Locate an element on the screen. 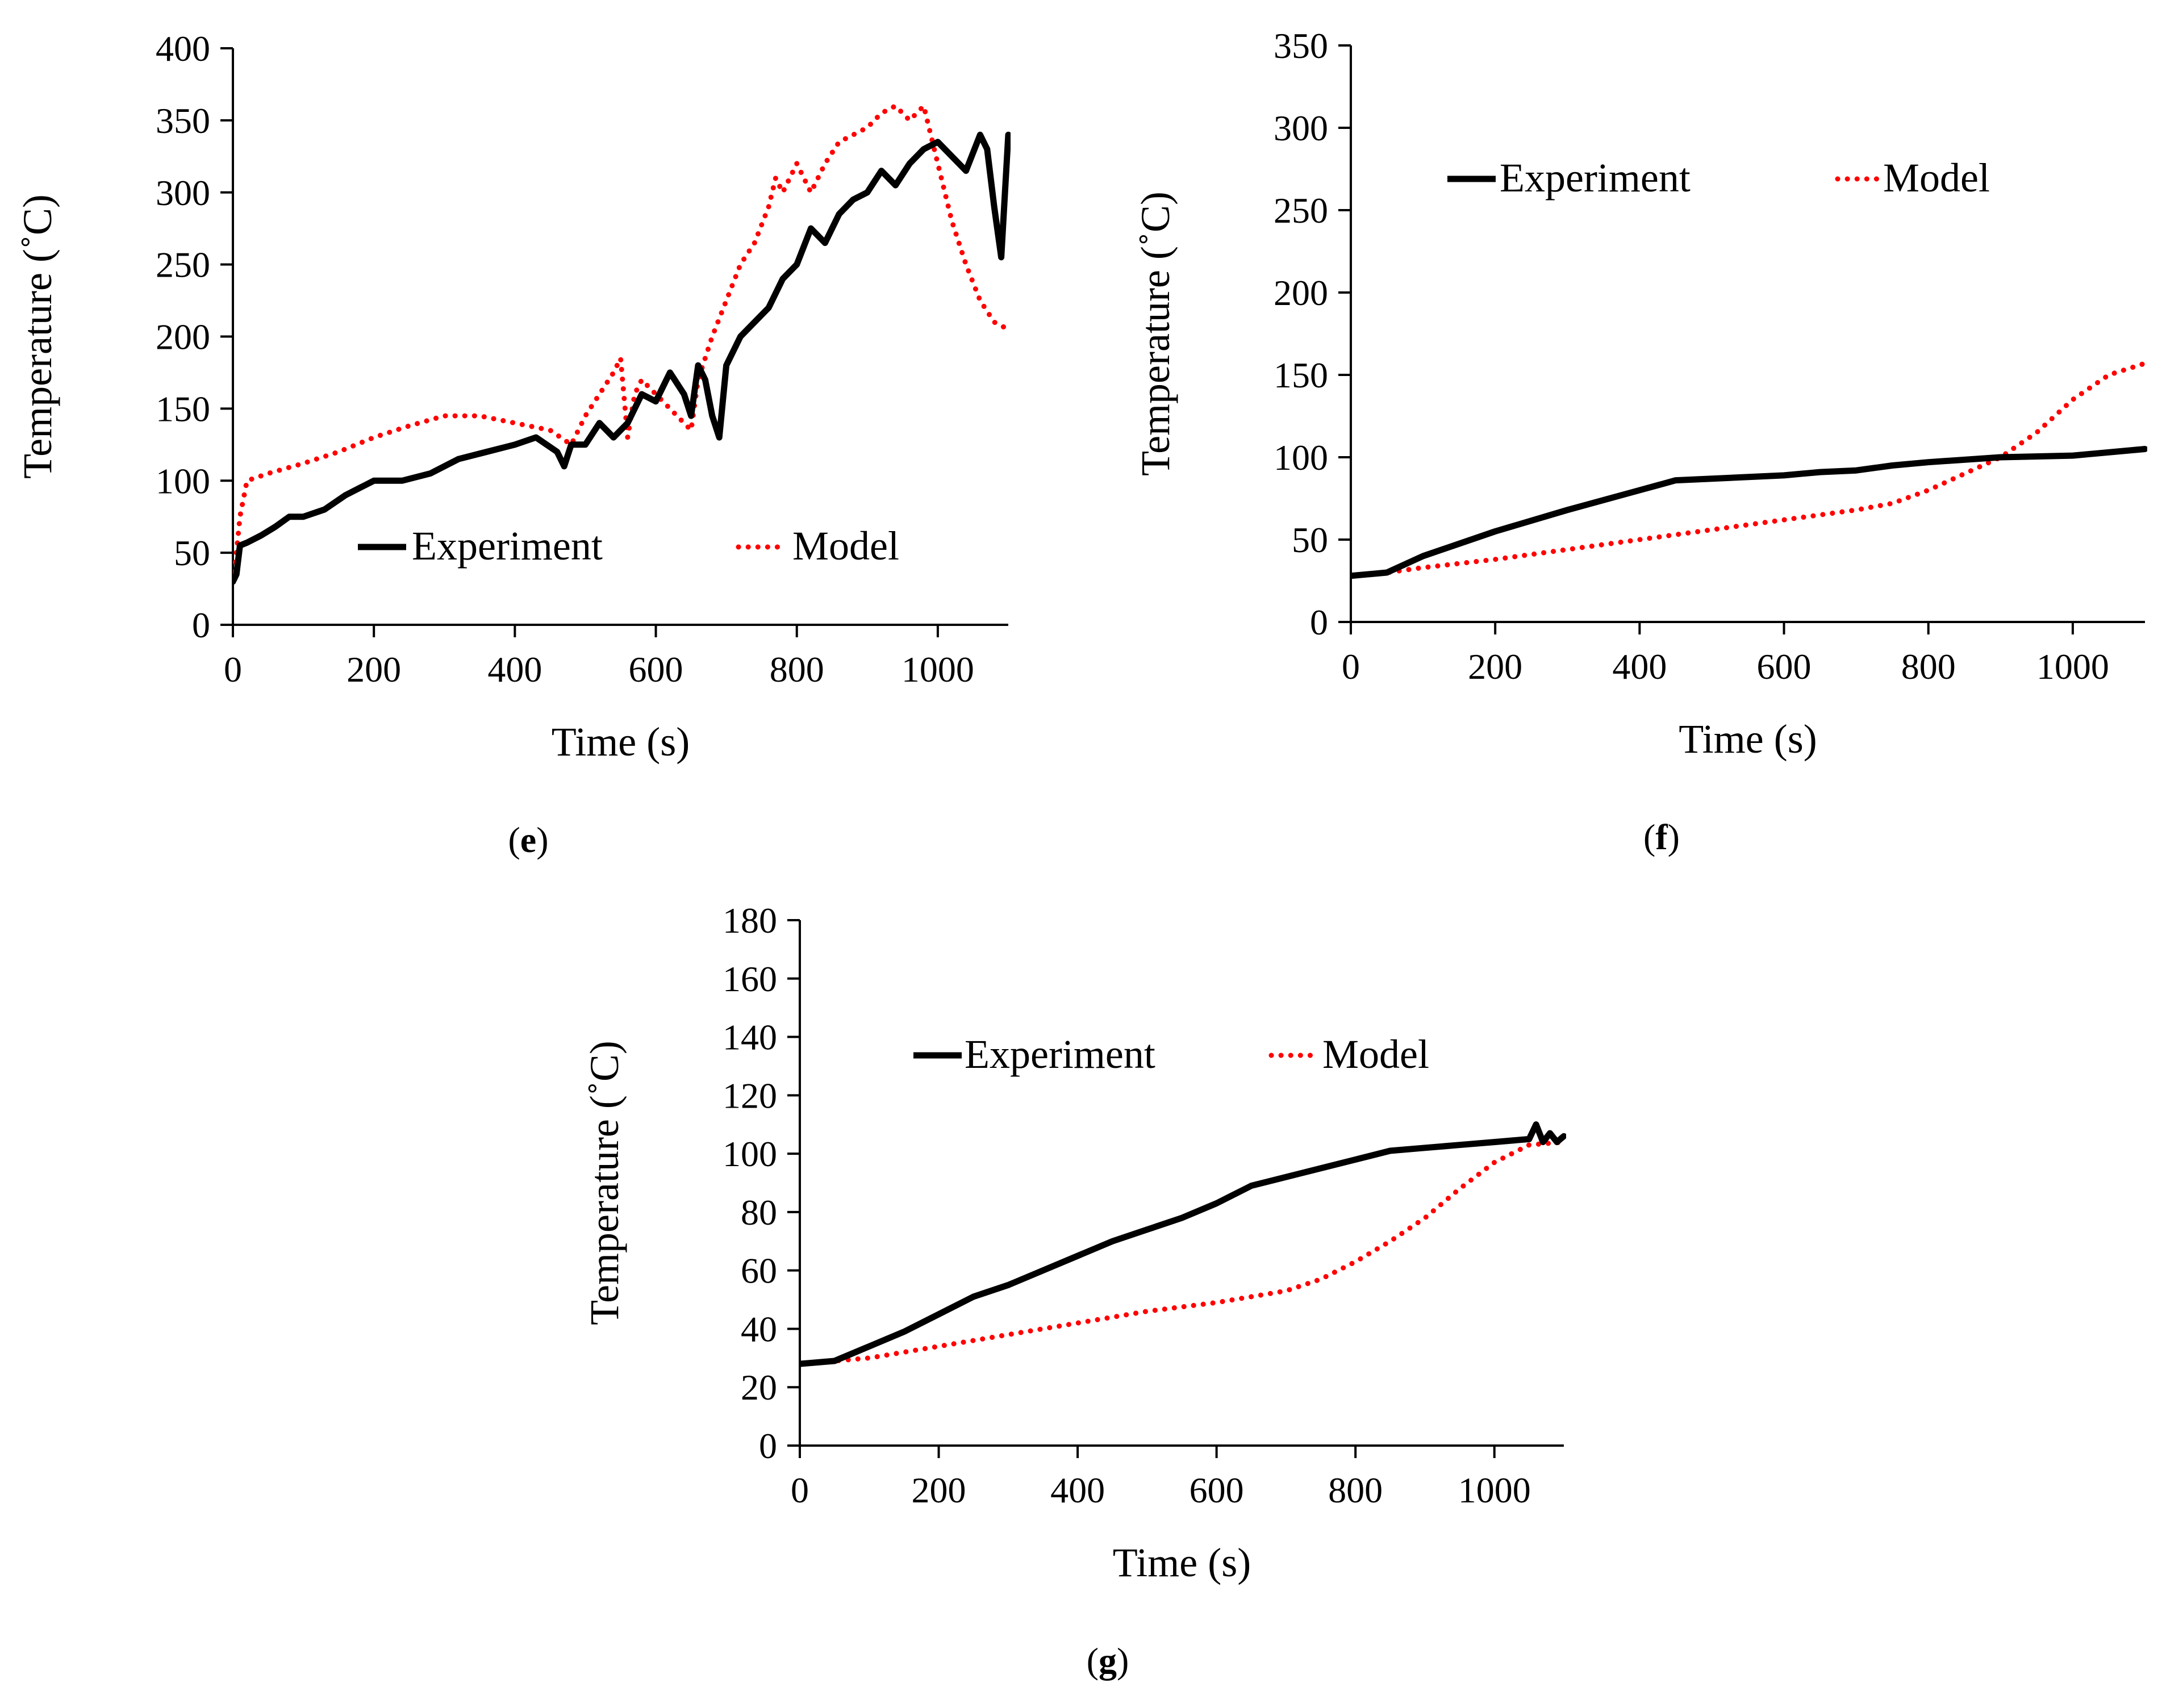 Image resolution: width=2162 pixels, height=1708 pixels. y-tick-label: 20 is located at coordinates (759, 1387).